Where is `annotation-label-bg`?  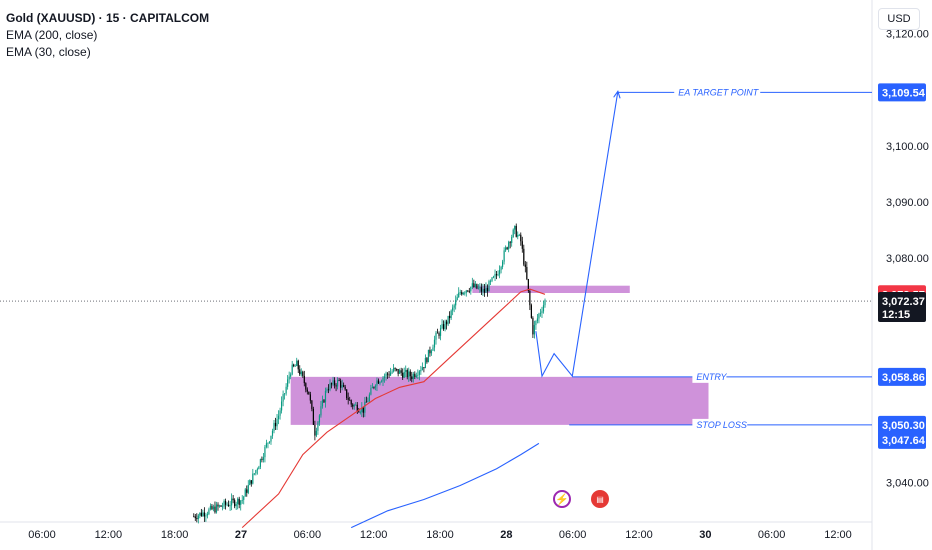
annotation-label-bg is located at coordinates (717, 92).